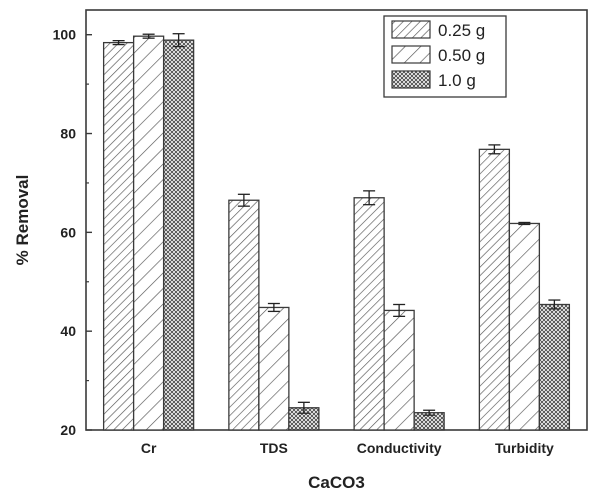  What do you see at coordinates (457, 80) in the screenshot?
I see `legend-label: 1.0 g` at bounding box center [457, 80].